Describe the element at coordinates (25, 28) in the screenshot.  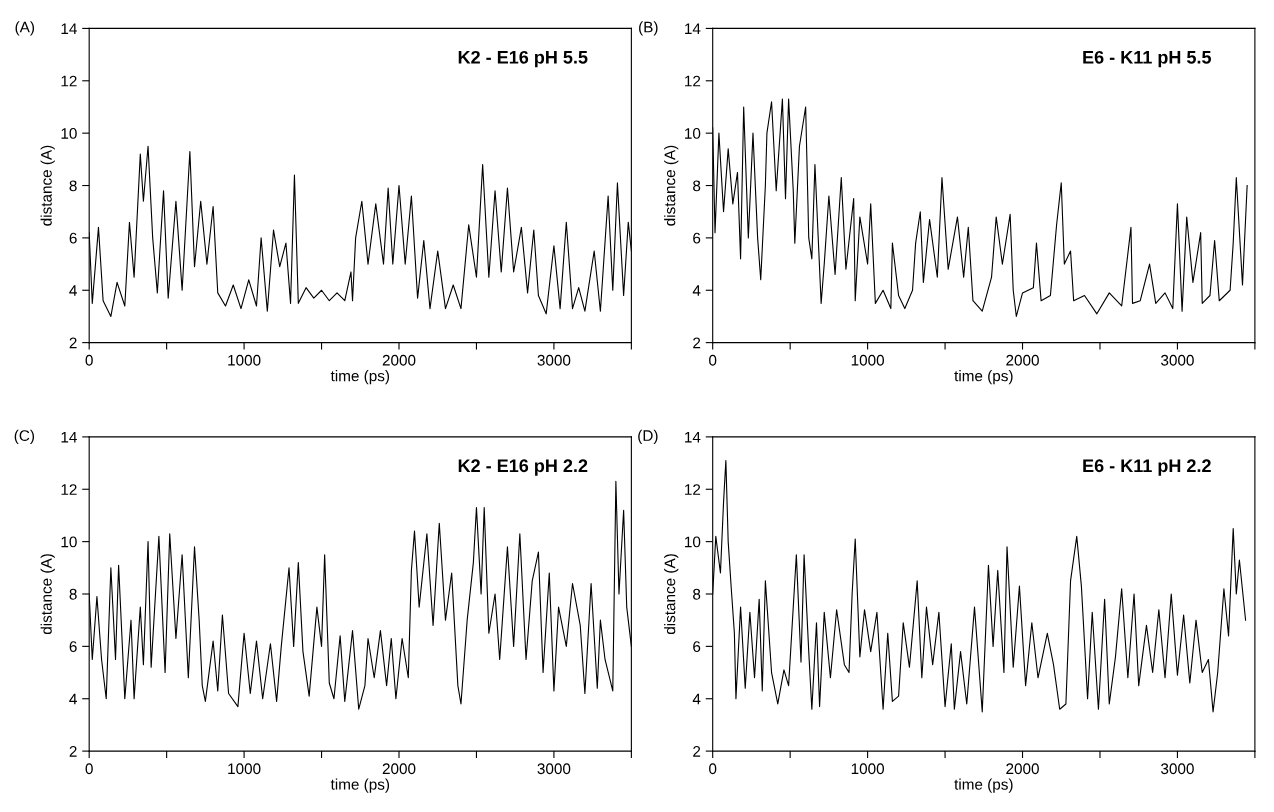
I see `text: (A)` at that location.